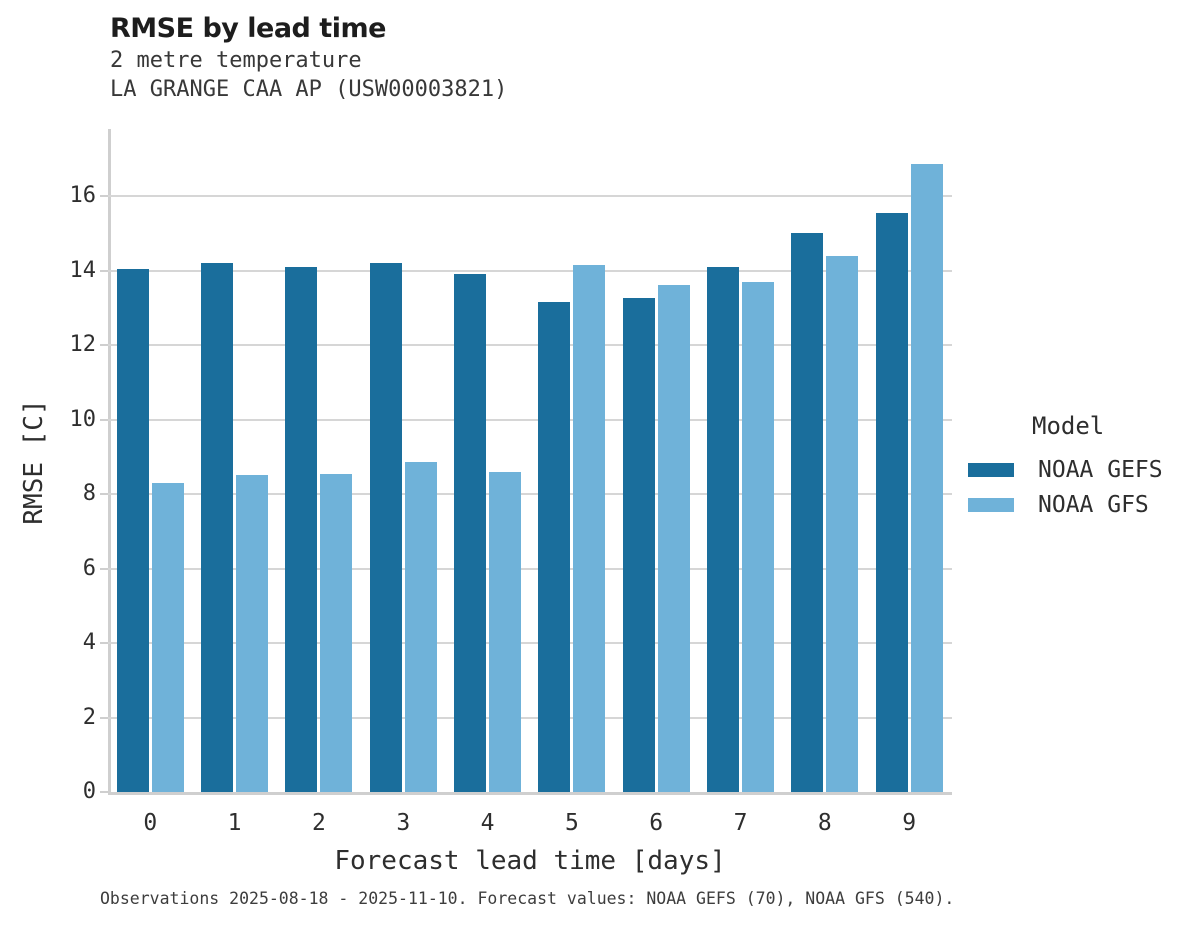 Image resolution: width=1192 pixels, height=928 pixels. I want to click on y-tick-label-0: 0, so click(89, 791).